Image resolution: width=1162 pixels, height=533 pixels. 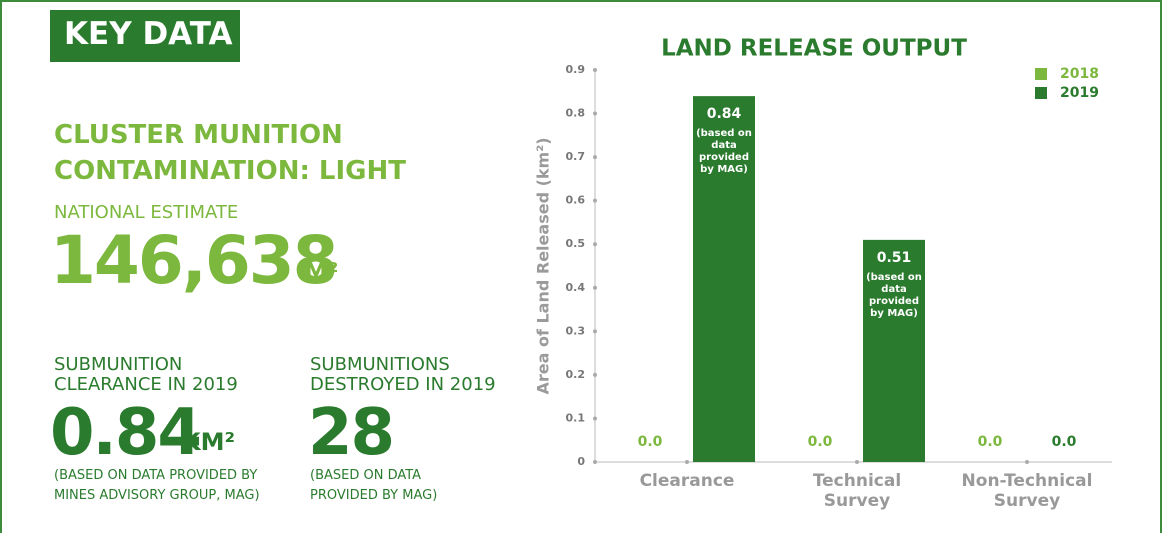 What do you see at coordinates (687, 481) in the screenshot?
I see `x-tick-label: Clearance` at bounding box center [687, 481].